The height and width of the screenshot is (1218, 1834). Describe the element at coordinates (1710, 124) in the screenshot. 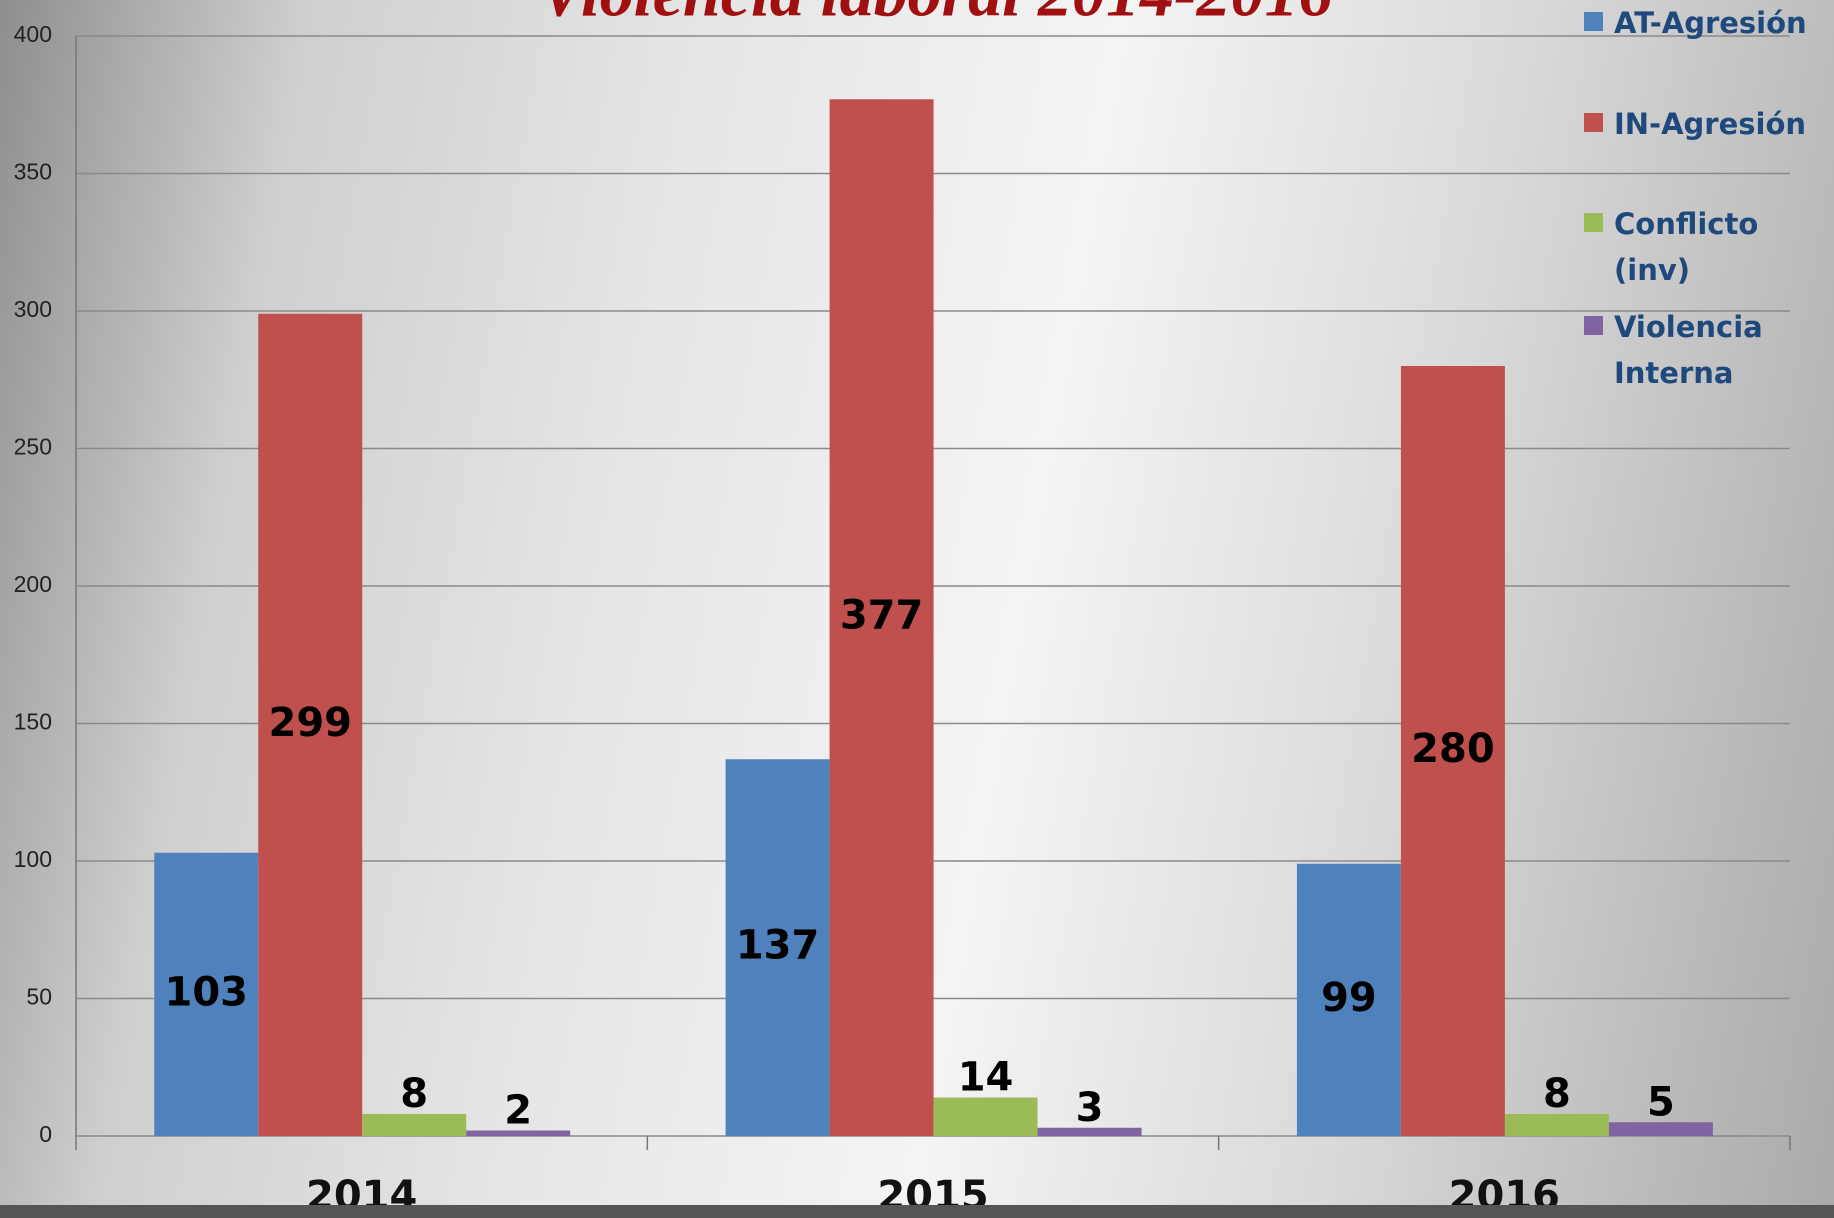

I see `legend-label: IN-Agresión` at that location.